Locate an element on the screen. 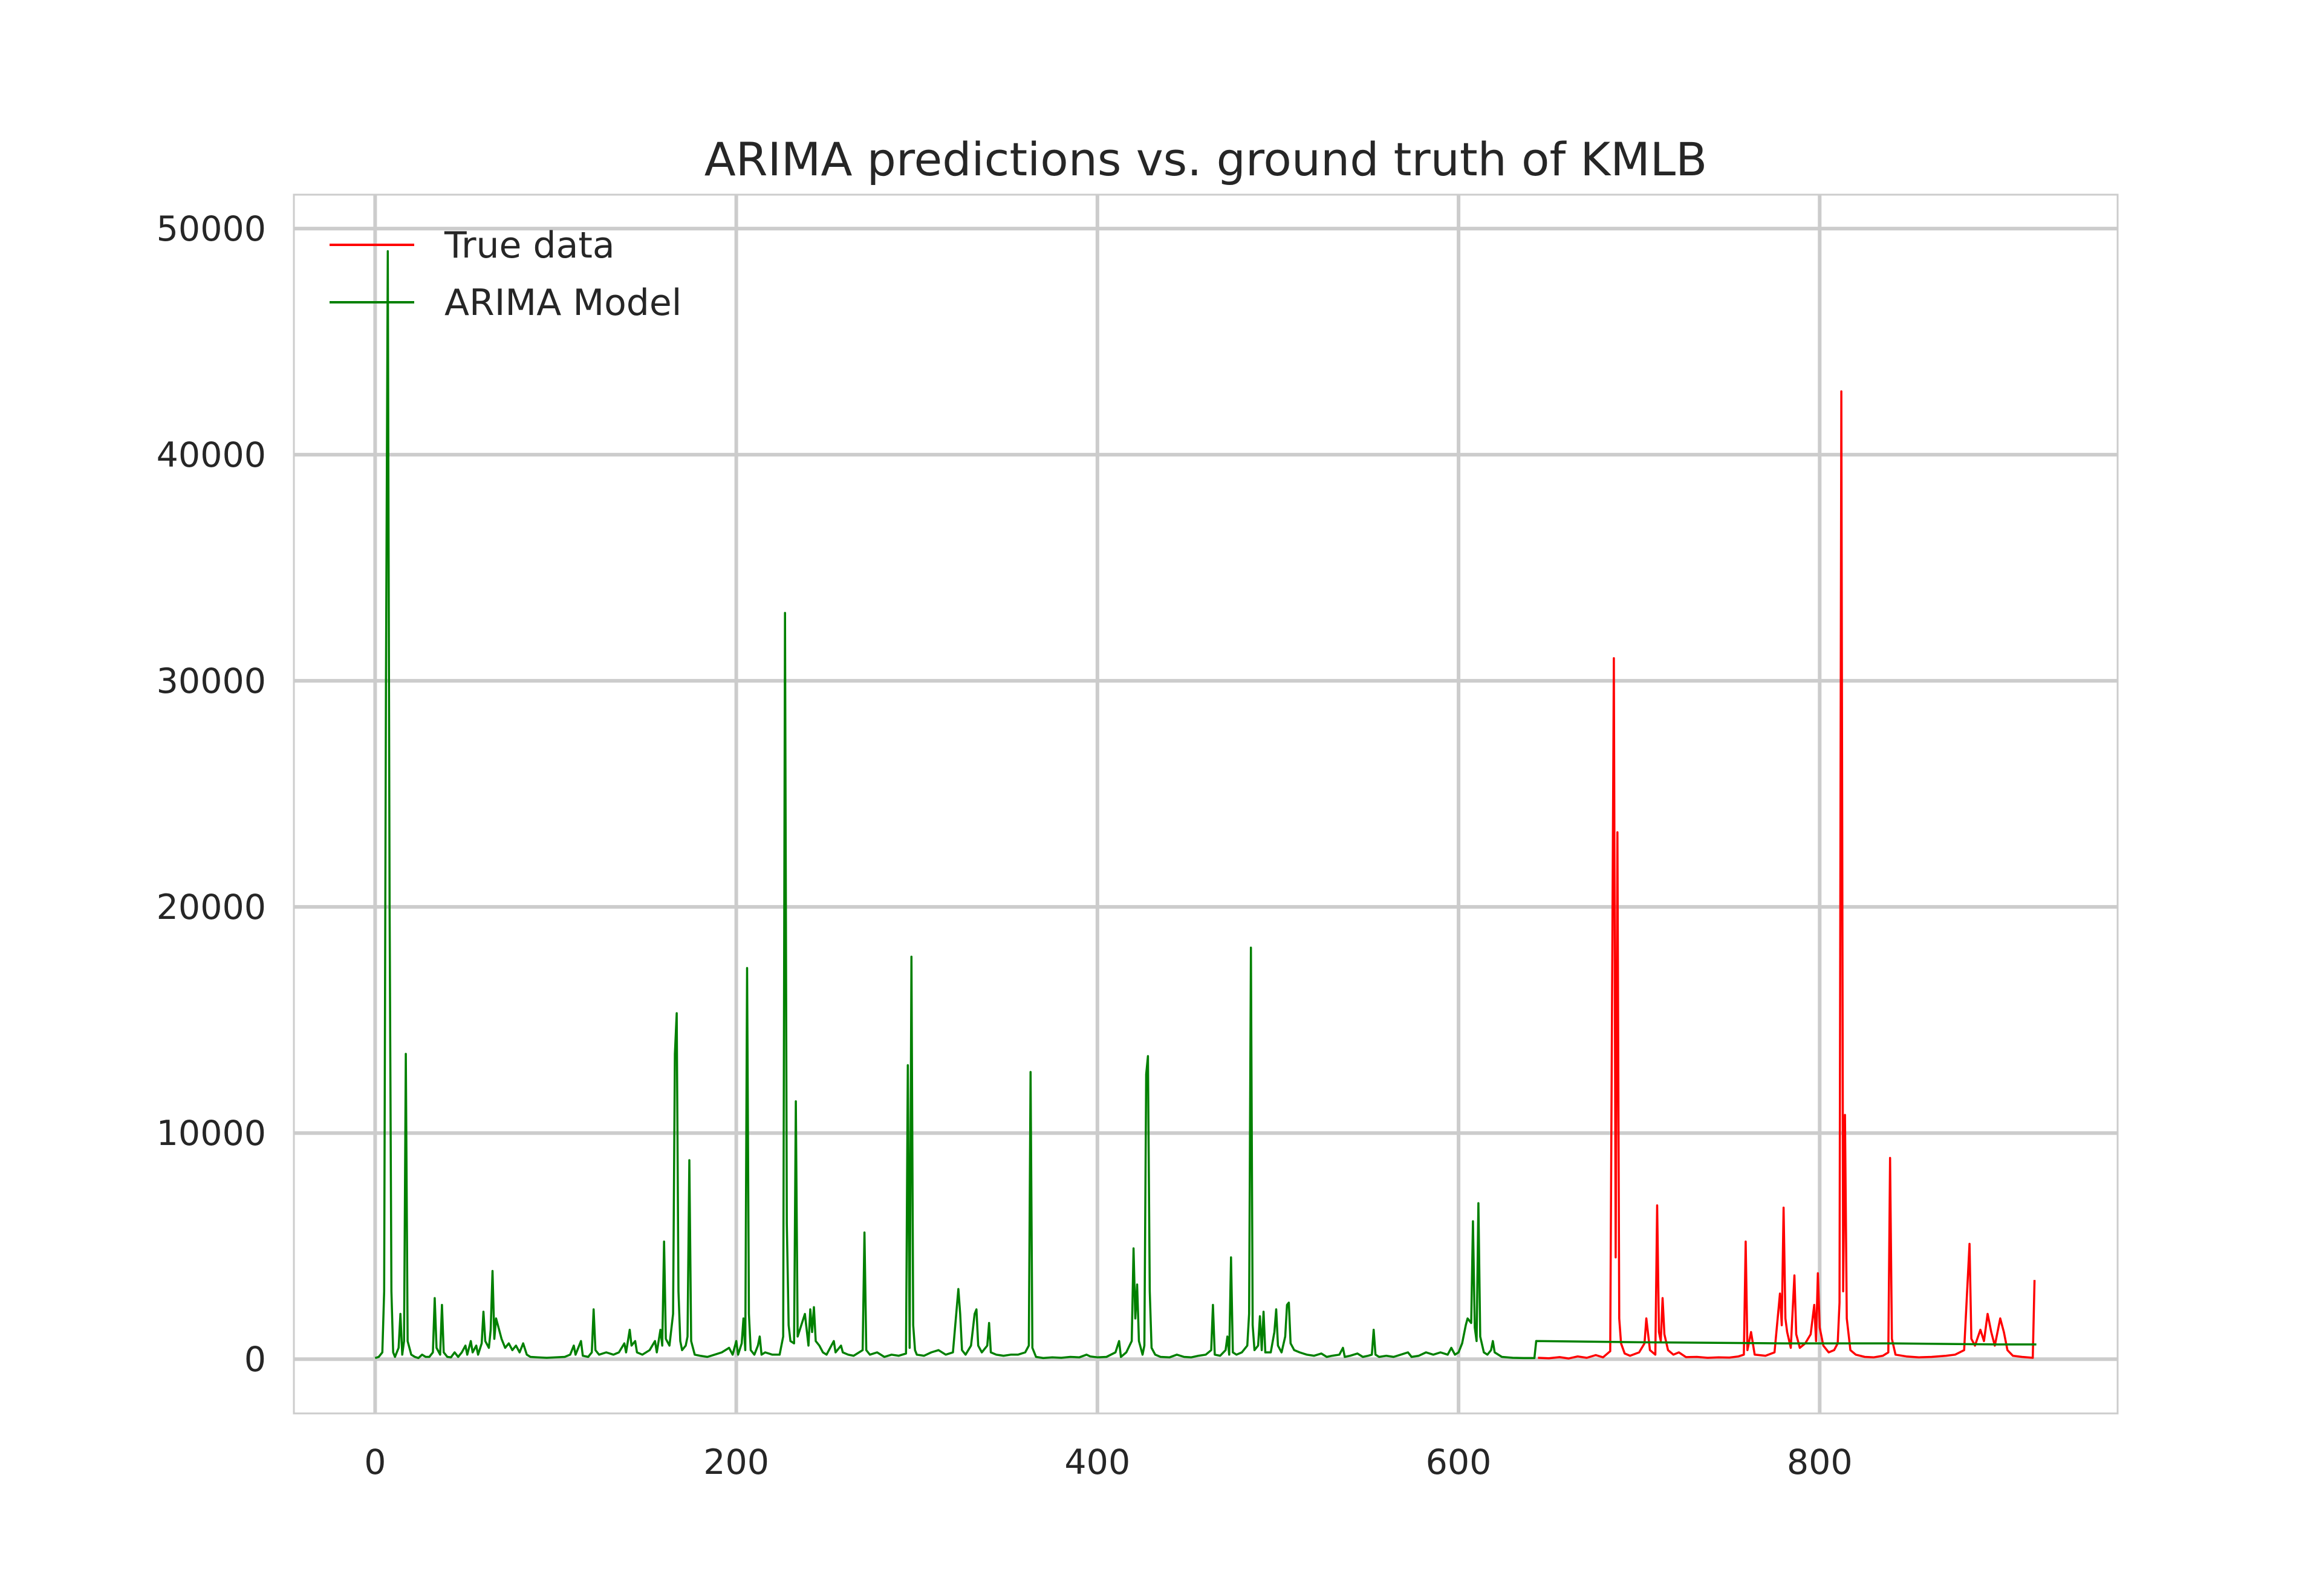 This screenshot has height=1596, width=2322. x-tick-label: 200 is located at coordinates (736, 1462).